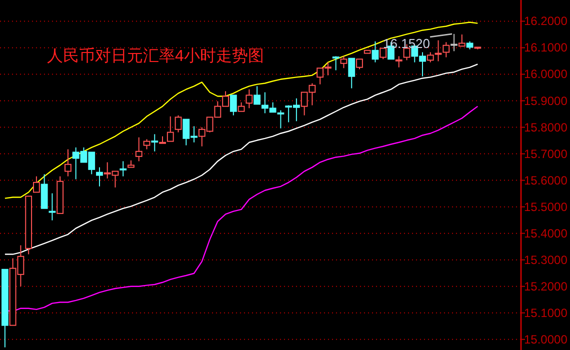 This screenshot has width=570, height=350. What do you see at coordinates (546, 313) in the screenshot?
I see `y-tick-label: 15.1000` at bounding box center [546, 313].